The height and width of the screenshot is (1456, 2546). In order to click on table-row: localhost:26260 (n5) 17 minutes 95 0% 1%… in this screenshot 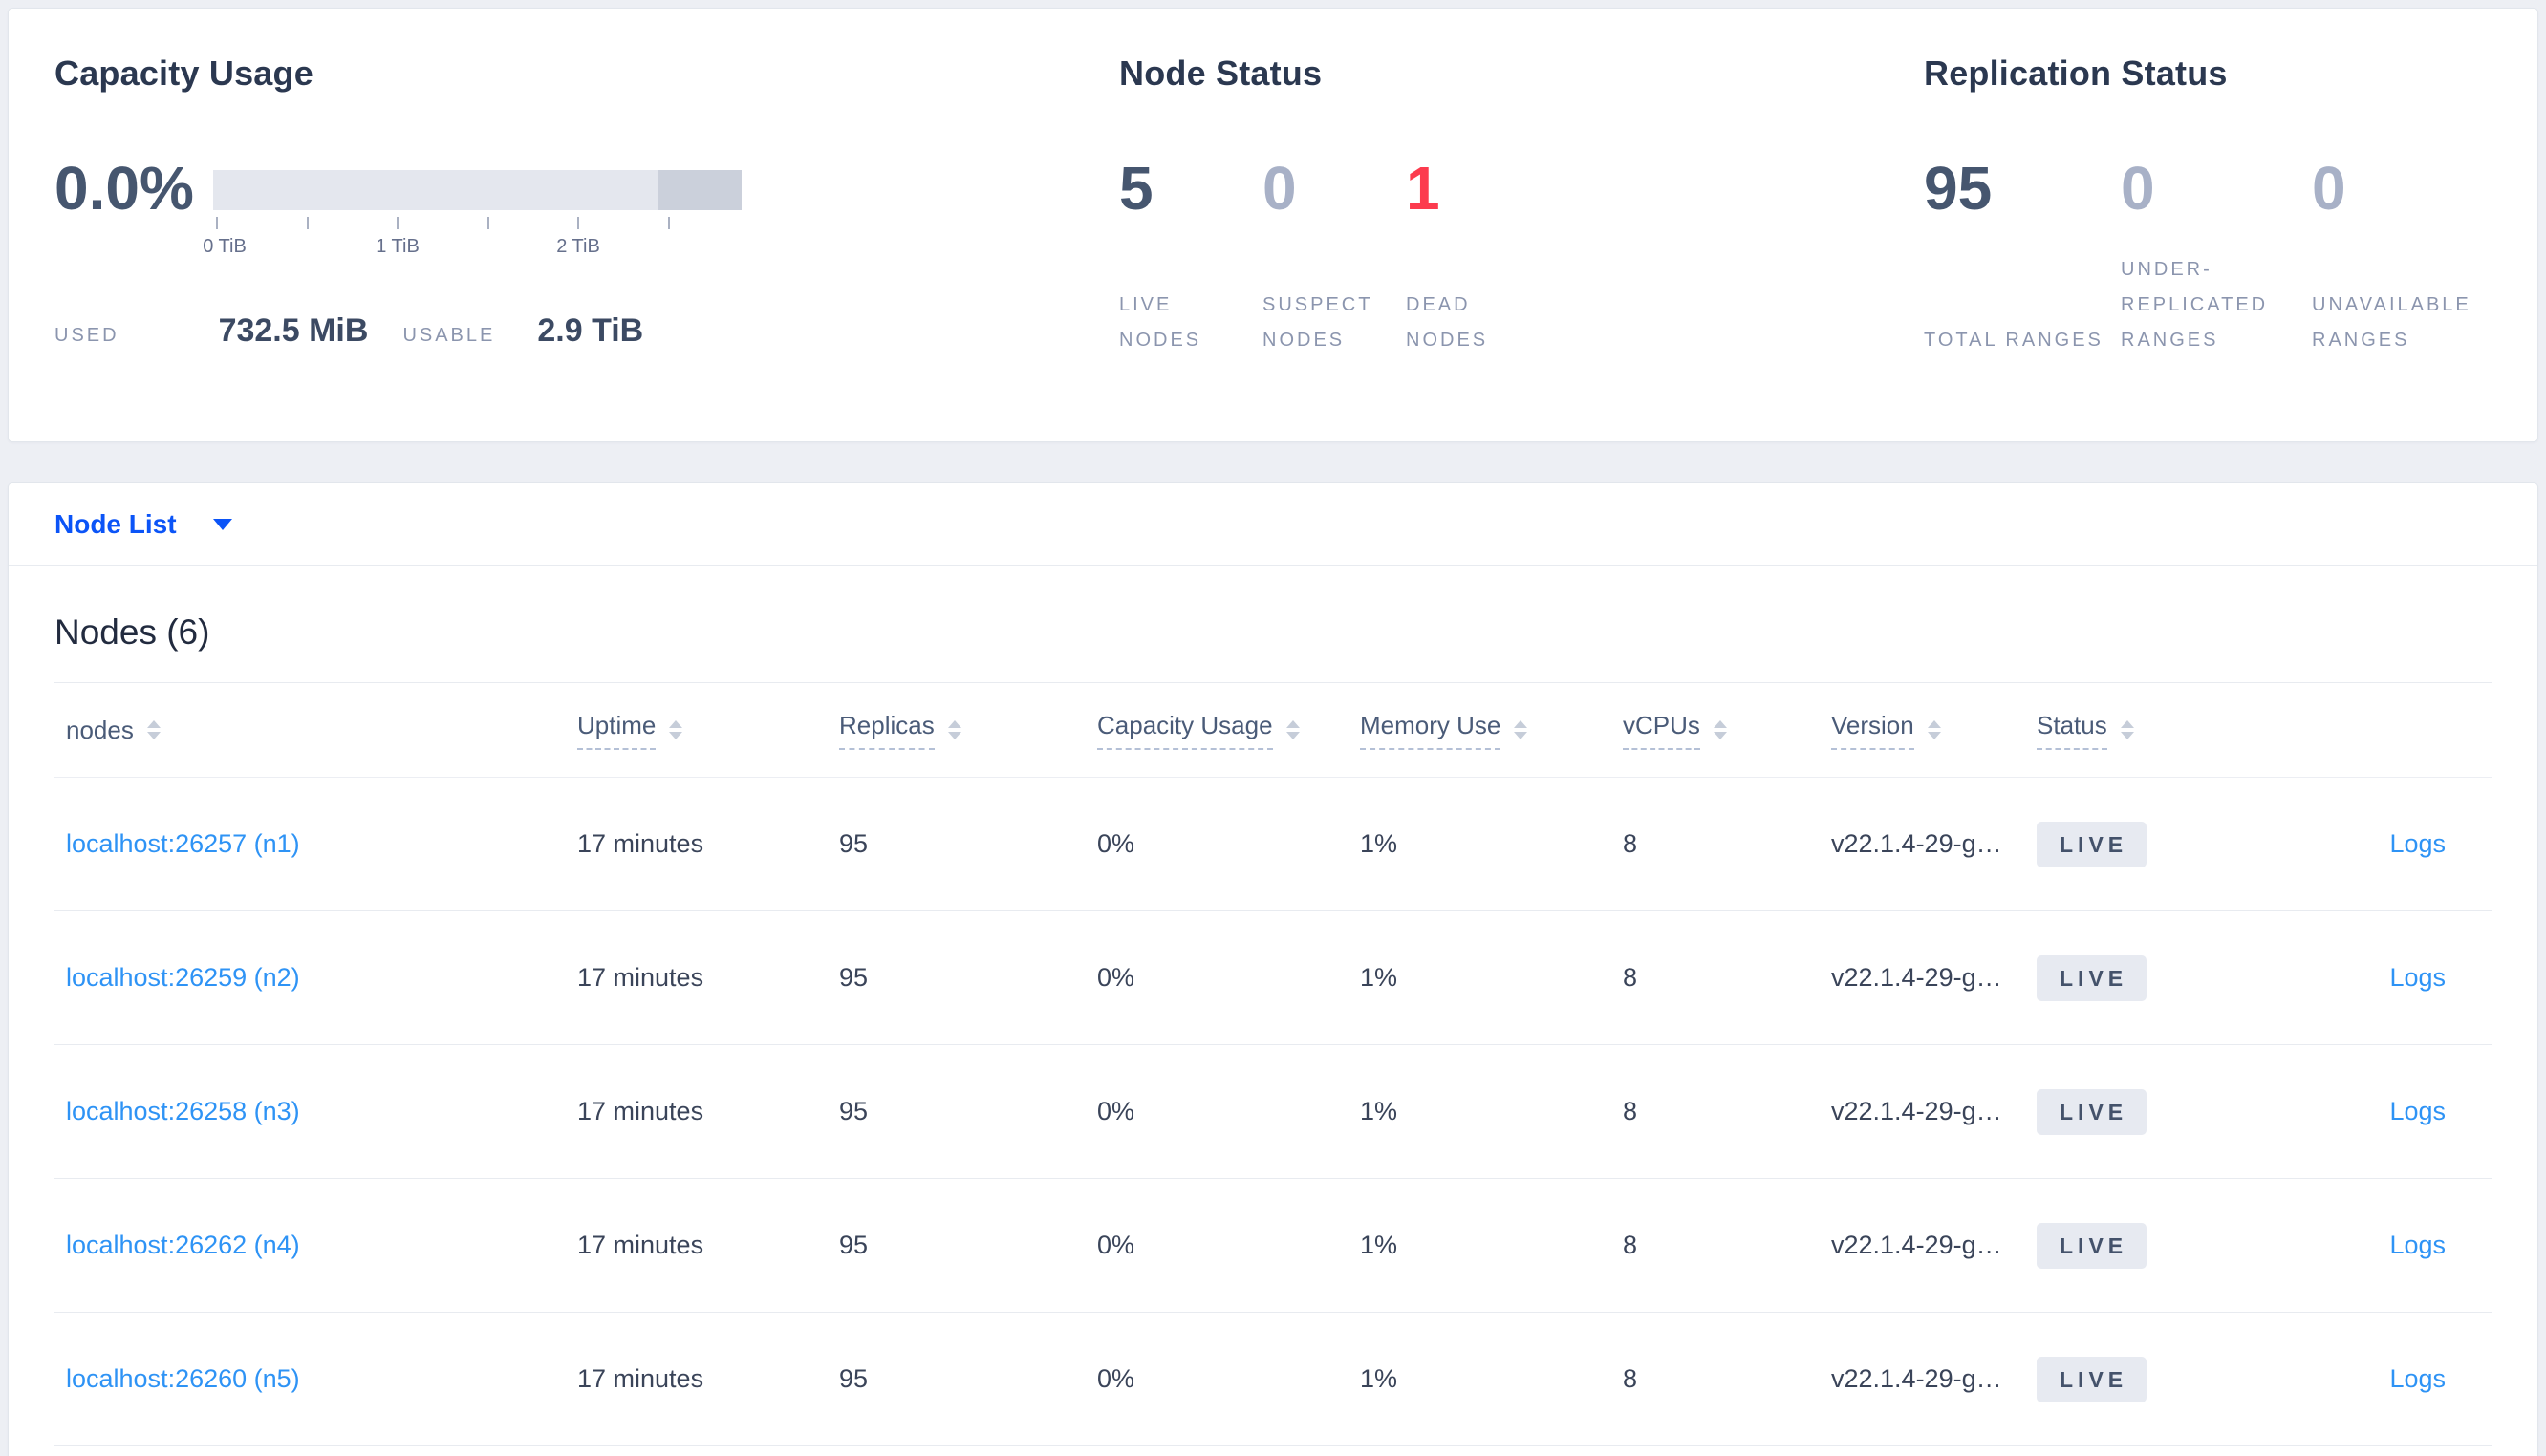, I will do `click(1273, 1380)`.